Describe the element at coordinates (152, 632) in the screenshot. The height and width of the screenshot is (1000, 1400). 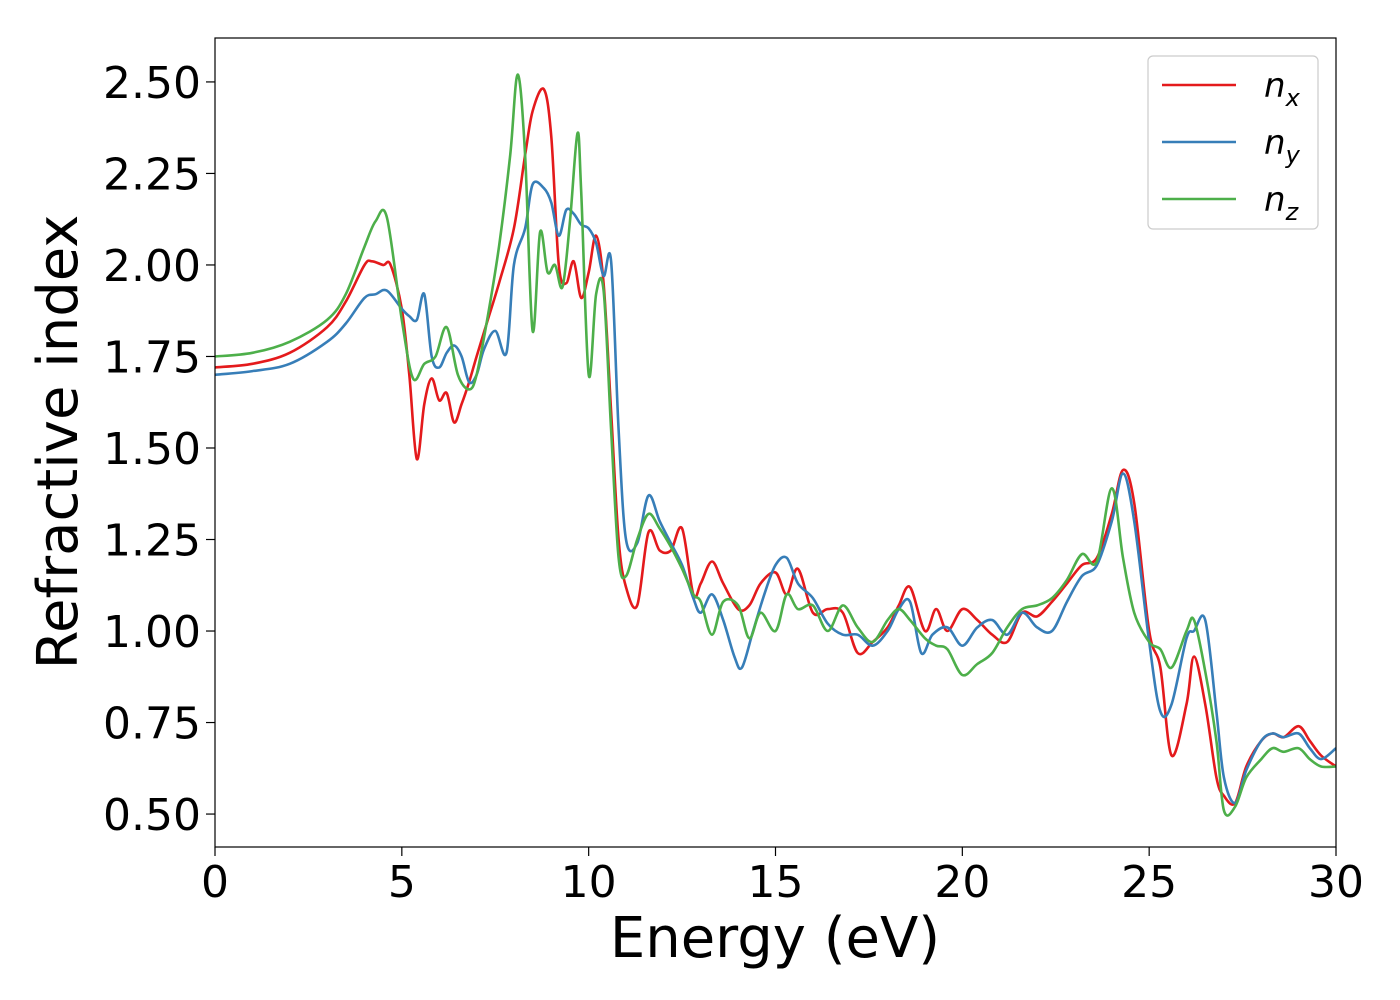
I see `y-tick-label: 1.00` at that location.